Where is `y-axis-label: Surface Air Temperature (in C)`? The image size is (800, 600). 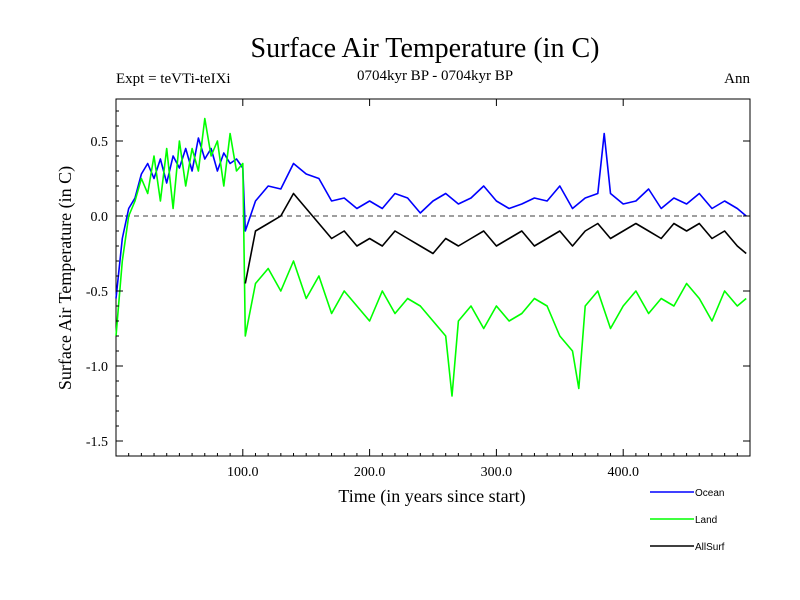 y-axis-label: Surface Air Temperature (in C) is located at coordinates (65, 278).